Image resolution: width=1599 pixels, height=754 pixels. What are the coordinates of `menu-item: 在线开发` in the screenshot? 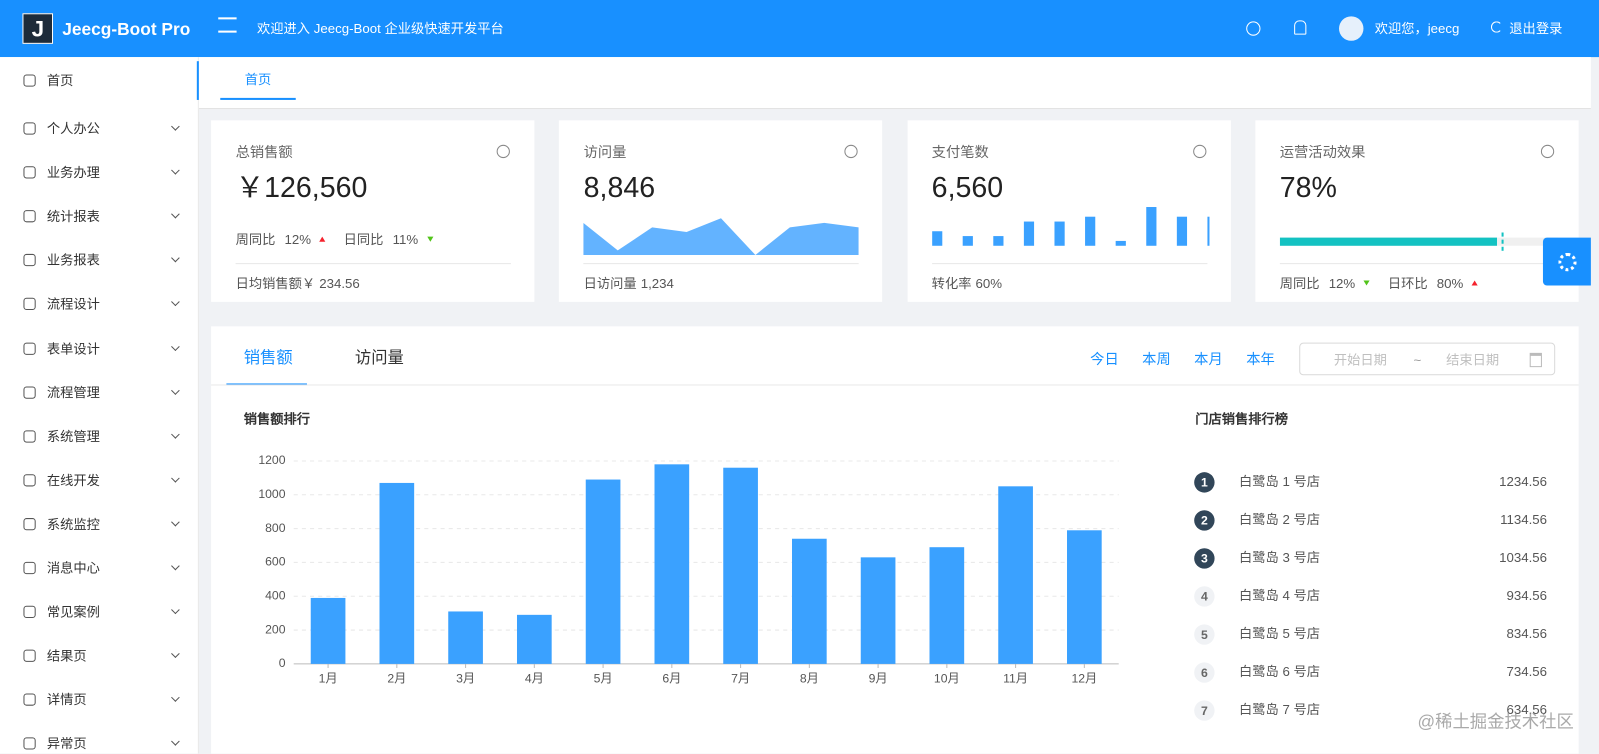 It's located at (73, 480).